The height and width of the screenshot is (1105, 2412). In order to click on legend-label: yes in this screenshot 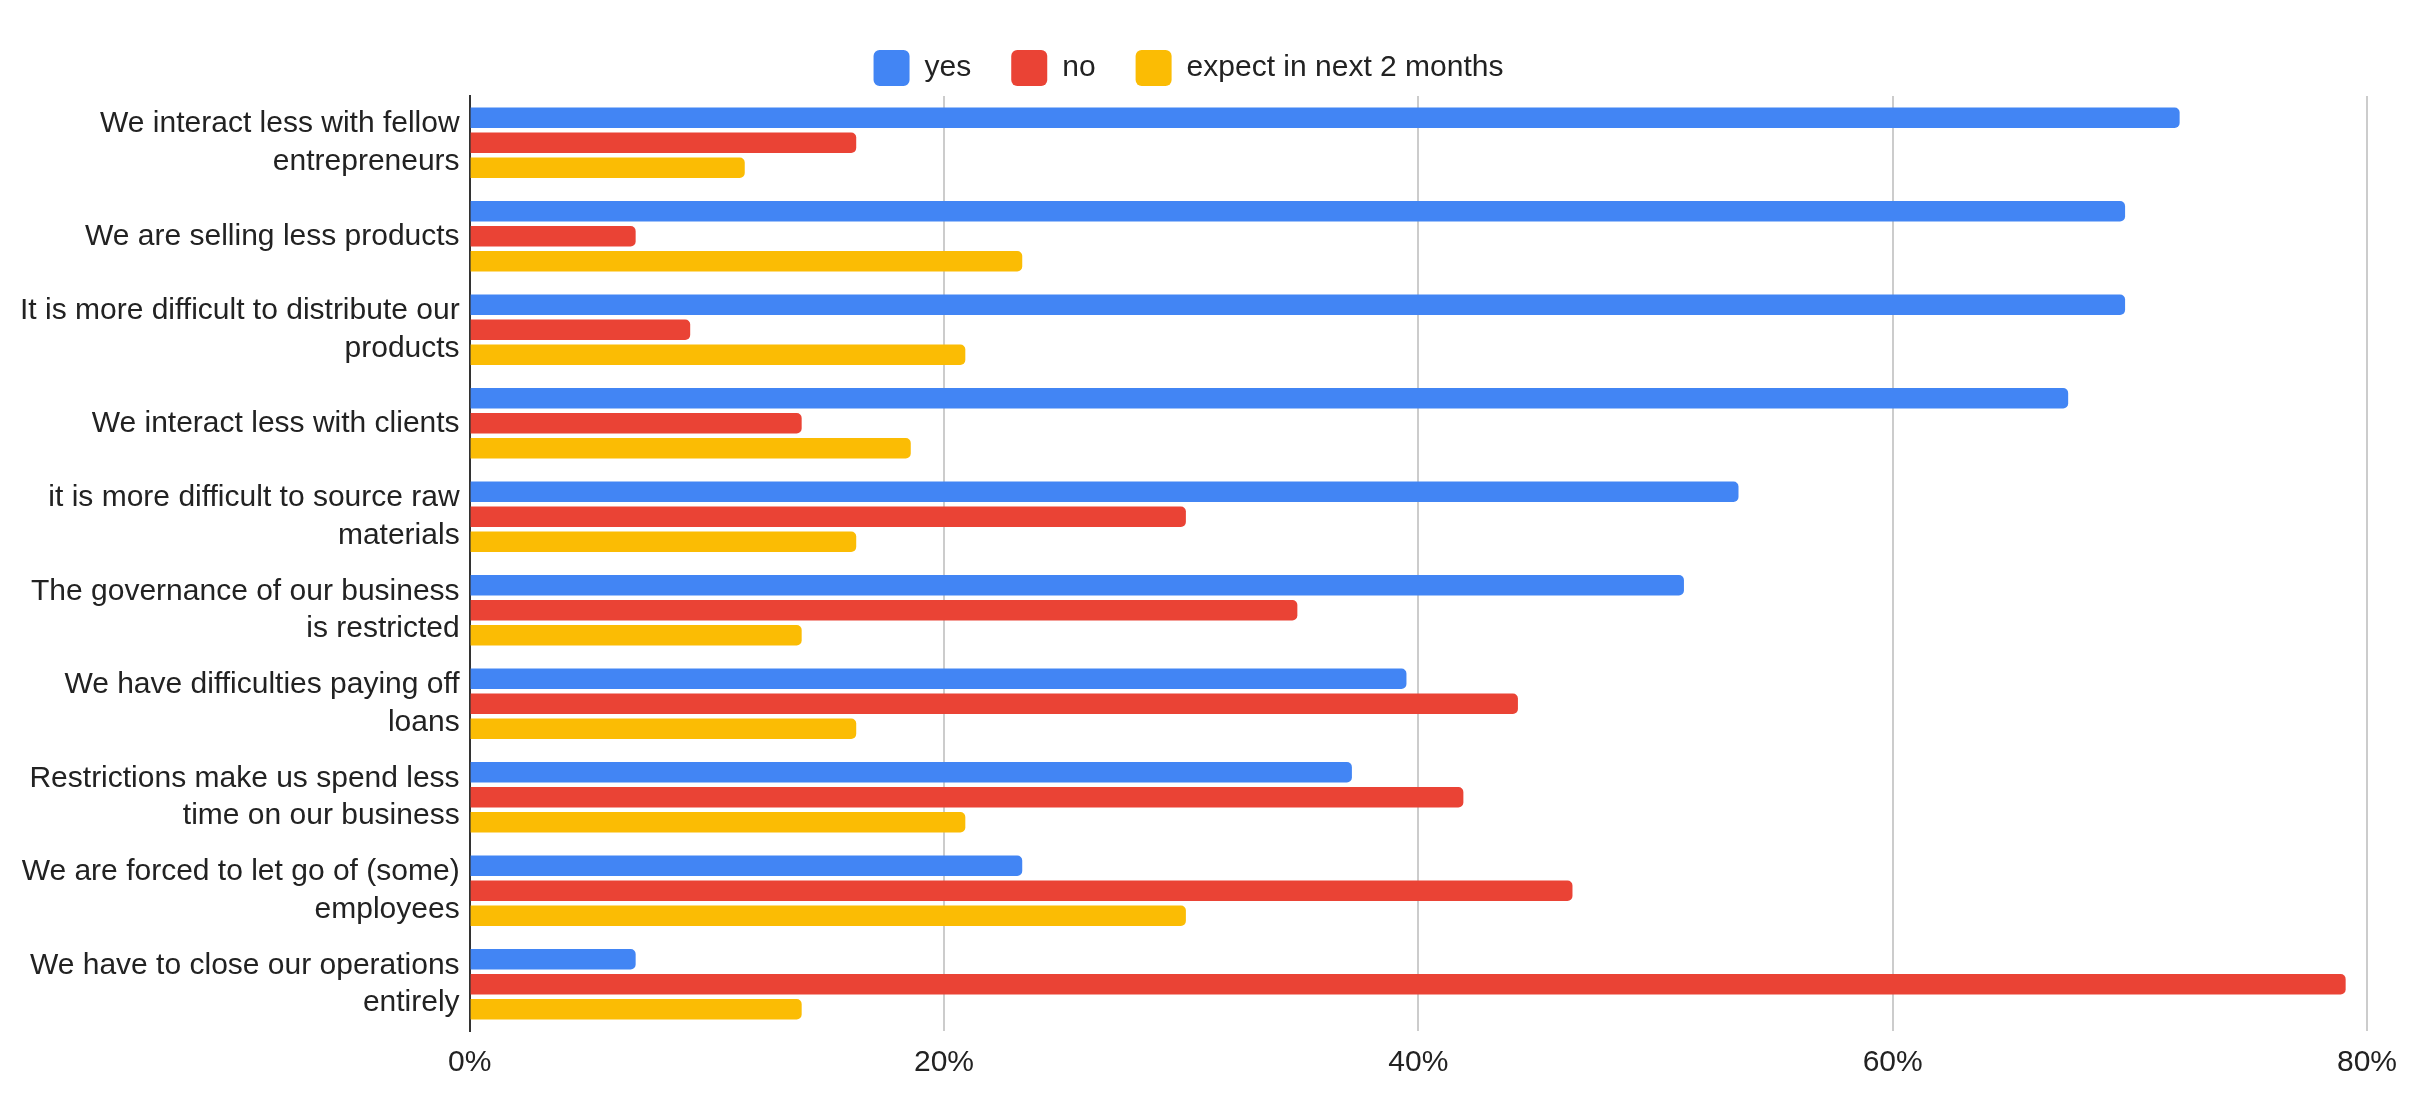, I will do `click(948, 66)`.